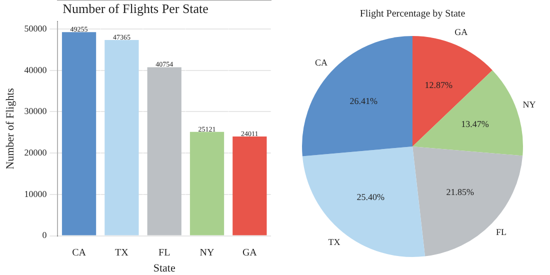 This screenshot has height=275, width=550. What do you see at coordinates (250, 252) in the screenshot?
I see `x-tick-label: GA` at bounding box center [250, 252].